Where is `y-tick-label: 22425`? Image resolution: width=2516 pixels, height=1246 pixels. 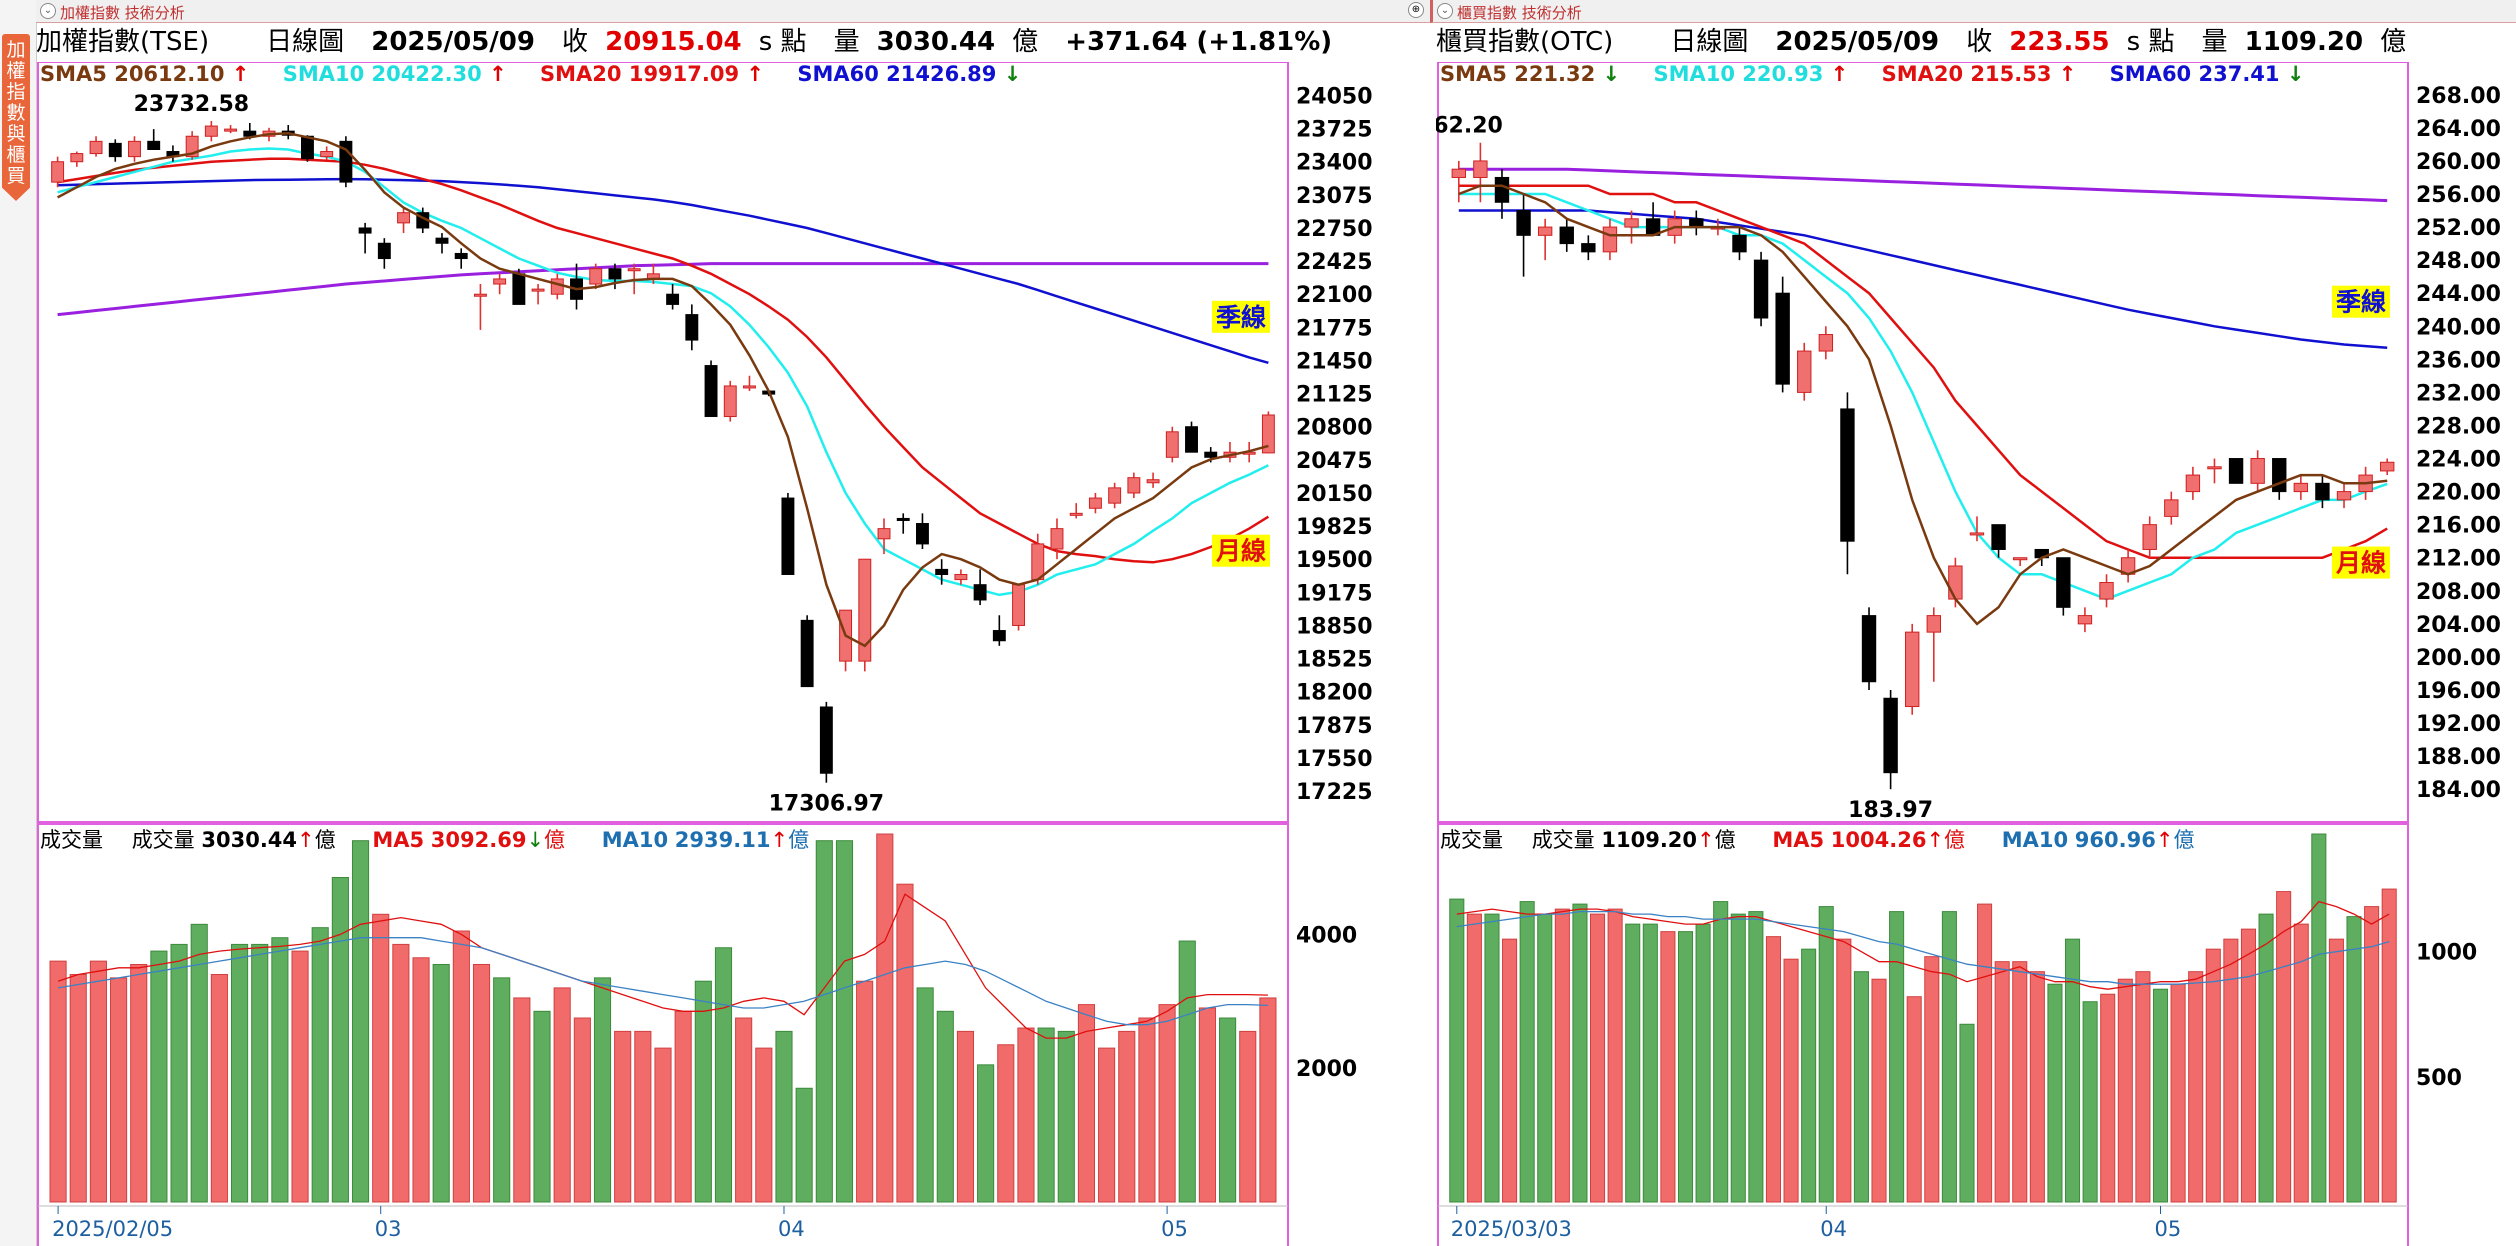 y-tick-label: 22425 is located at coordinates (1334, 262).